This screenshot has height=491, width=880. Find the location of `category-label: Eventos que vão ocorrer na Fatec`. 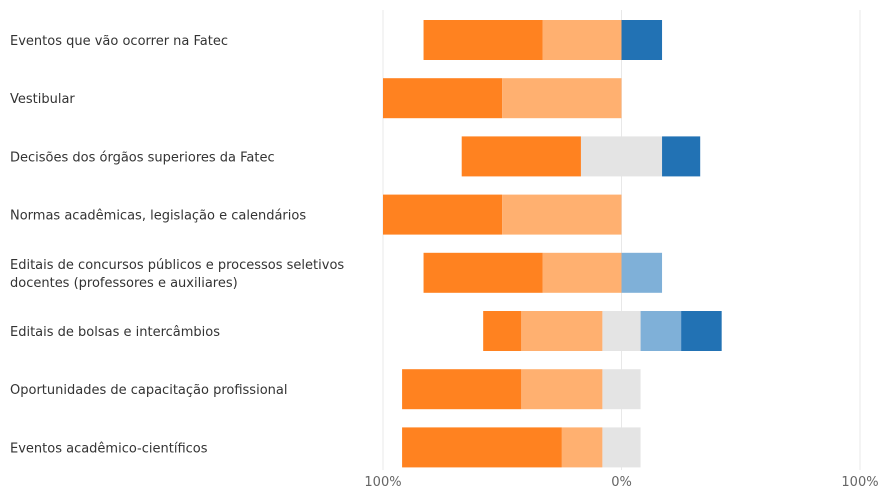

category-label: Eventos que vão ocorrer na Fatec is located at coordinates (119, 41).